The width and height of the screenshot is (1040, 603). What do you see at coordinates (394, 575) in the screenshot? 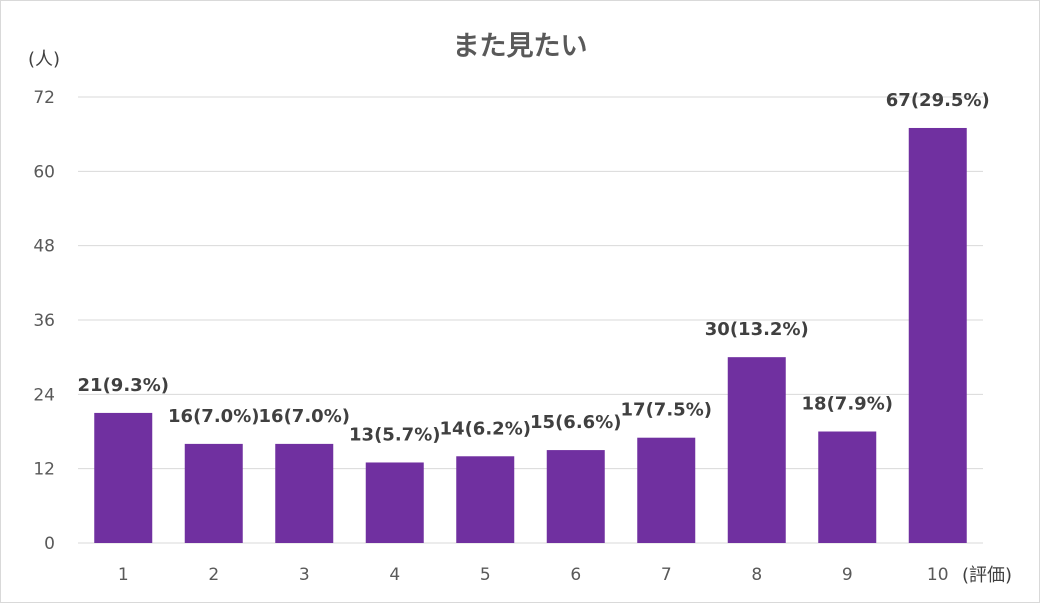
I see `x-tick-label: 4` at bounding box center [394, 575].